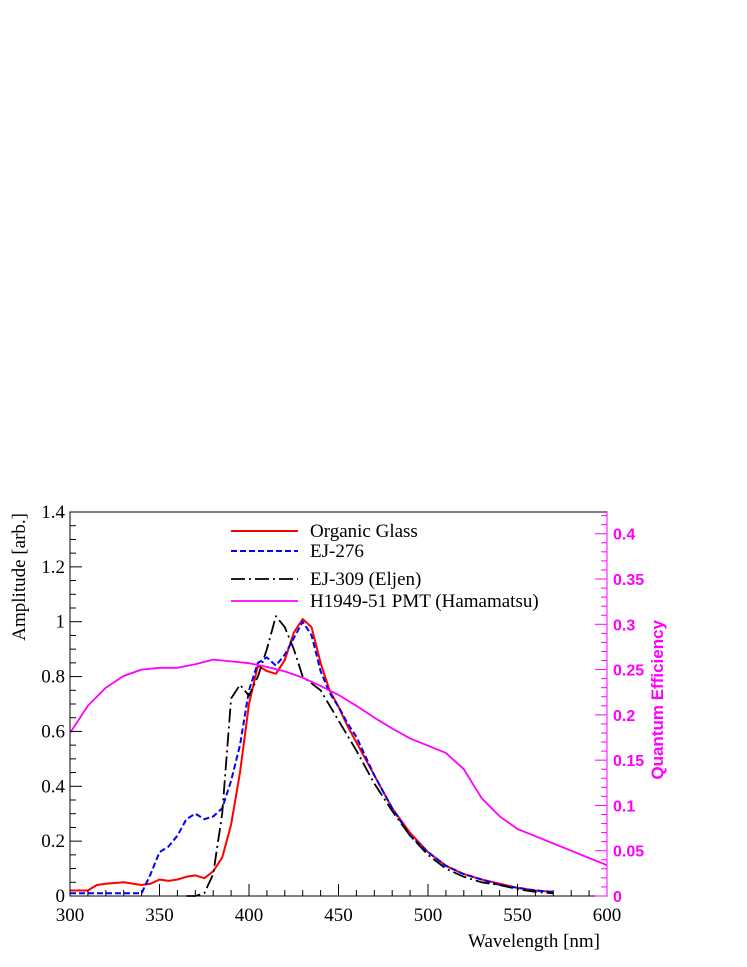 The width and height of the screenshot is (747, 967). What do you see at coordinates (53, 731) in the screenshot?
I see `y-tick-label: 0.6` at bounding box center [53, 731].